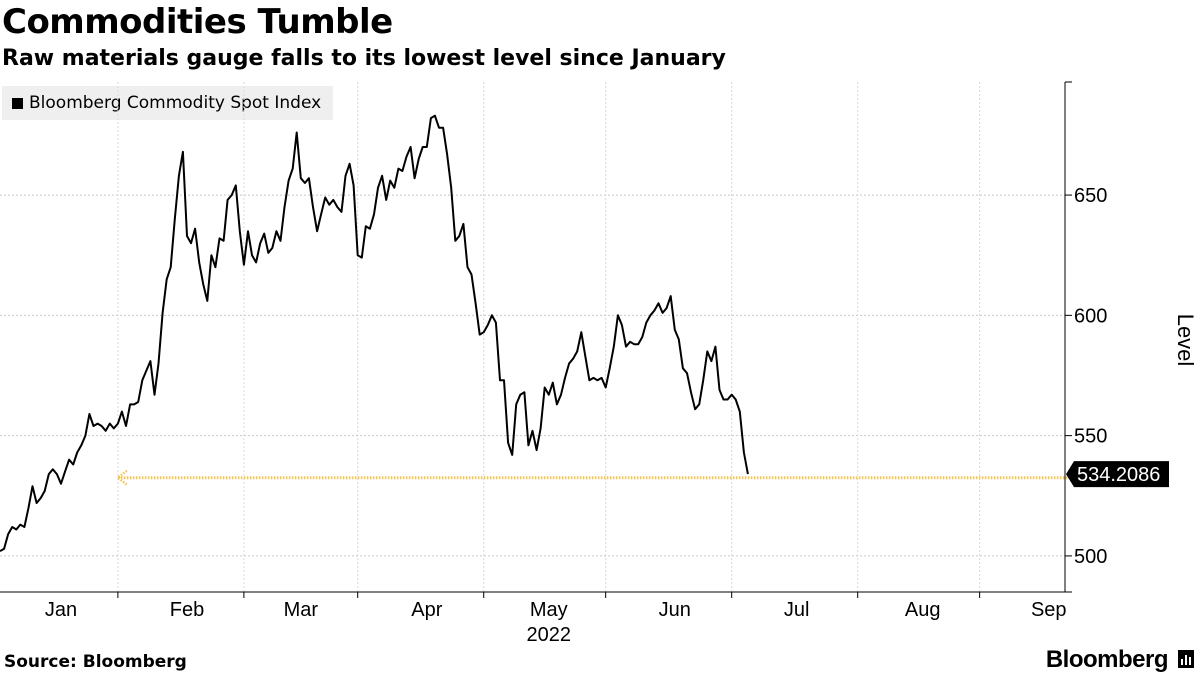 Image resolution: width=1200 pixels, height=675 pixels. I want to click on x-tick-label: Feb, so click(187, 610).